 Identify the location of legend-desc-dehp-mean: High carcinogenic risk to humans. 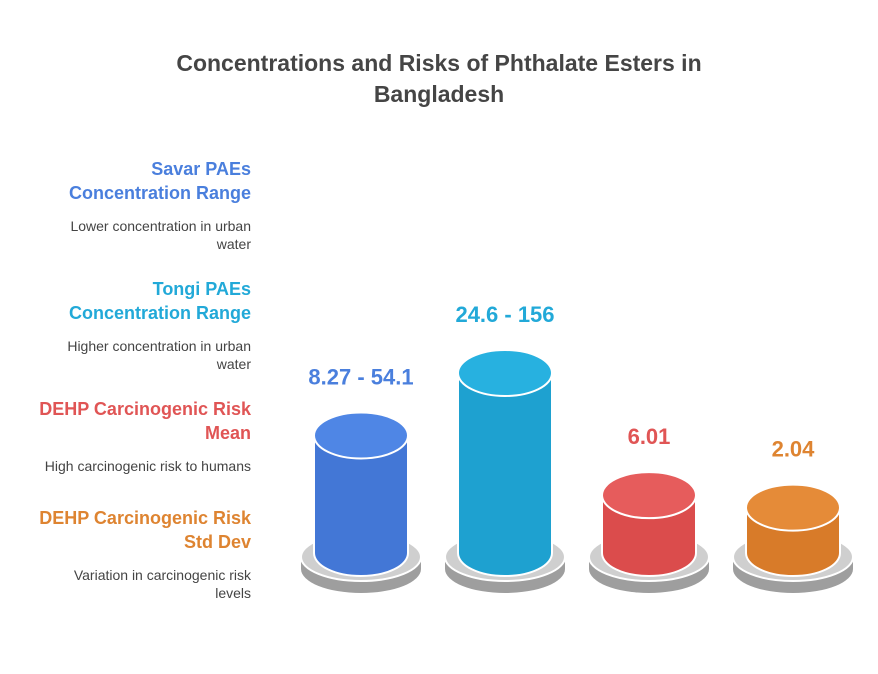
(125, 466).